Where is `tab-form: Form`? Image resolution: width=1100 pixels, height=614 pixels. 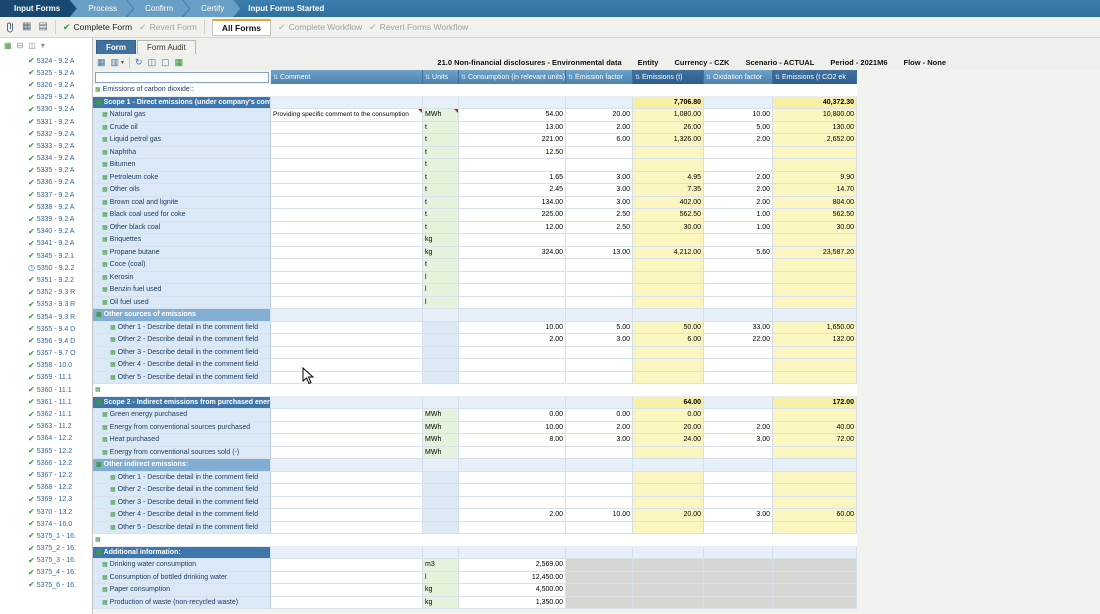
tab-form: Form is located at coordinates (116, 47).